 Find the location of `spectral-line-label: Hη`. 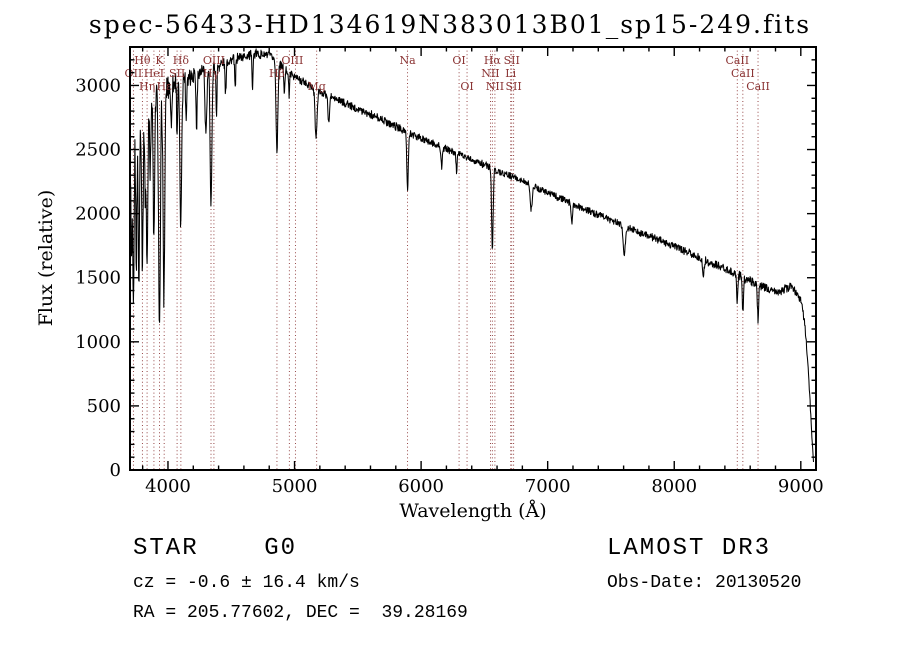

spectral-line-label: Hη is located at coordinates (147, 86).